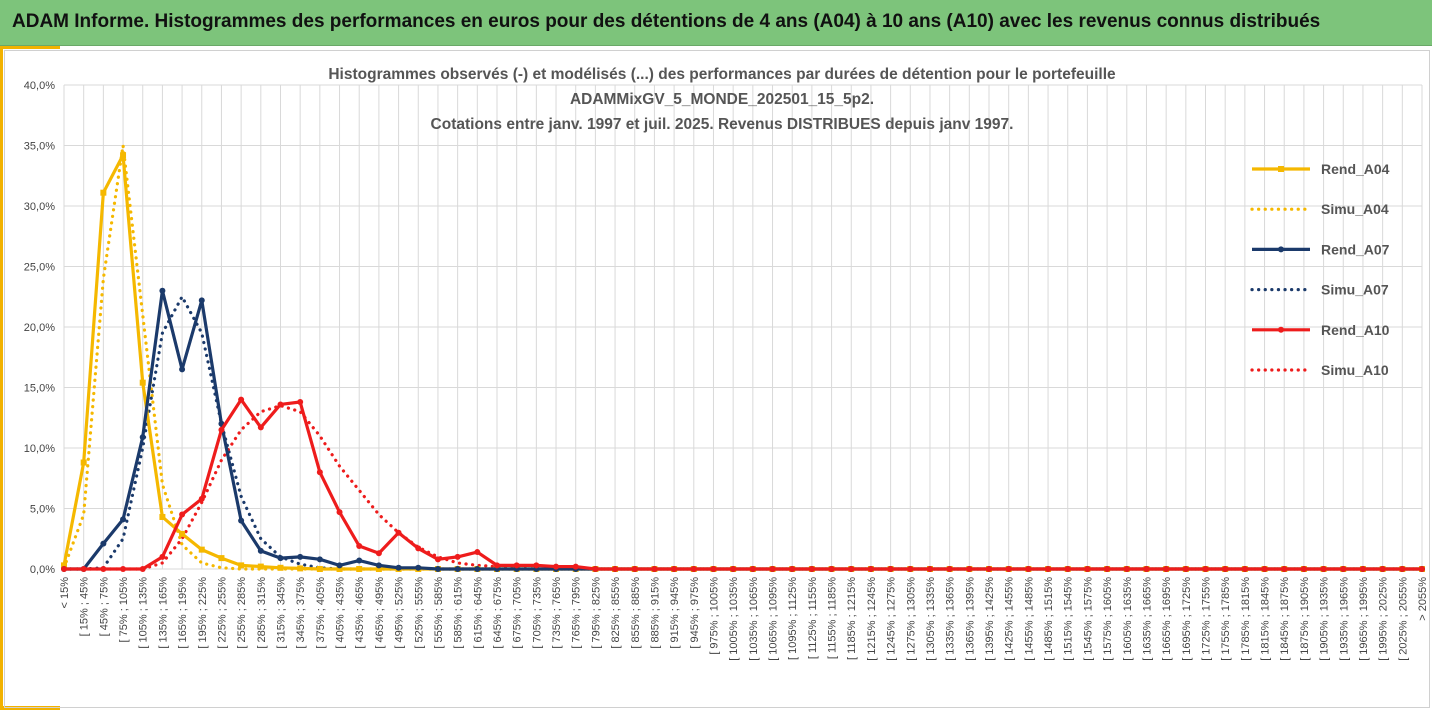  I want to click on x-tick-label: [ 945% ; 975%, so click(695, 613).